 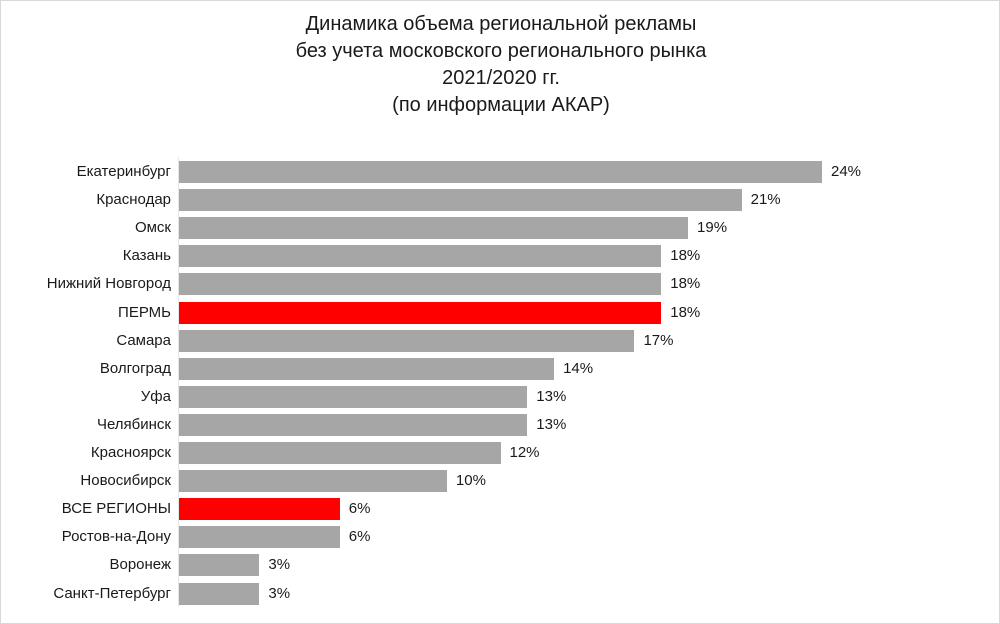 I want to click on category-label: Ростов-на-Дону, so click(x=116, y=537).